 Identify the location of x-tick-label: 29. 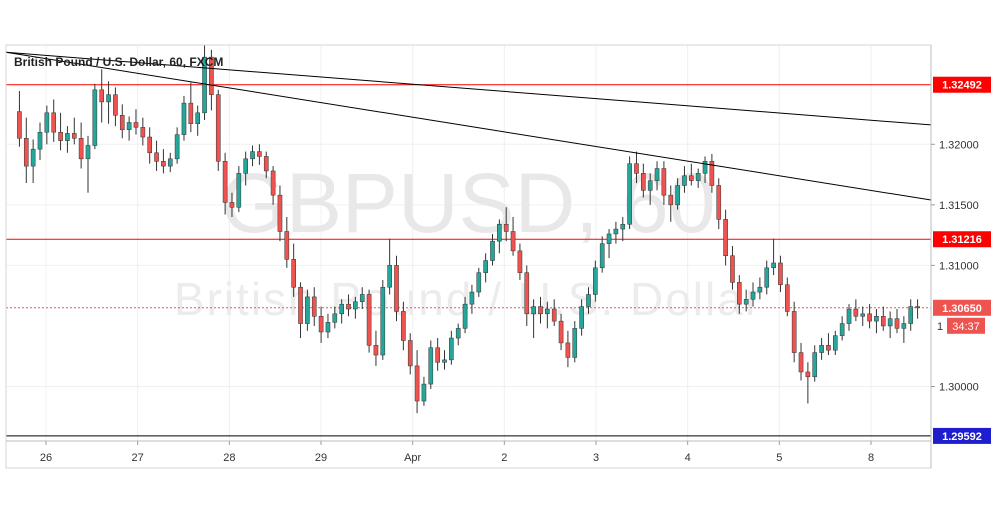
(321, 458).